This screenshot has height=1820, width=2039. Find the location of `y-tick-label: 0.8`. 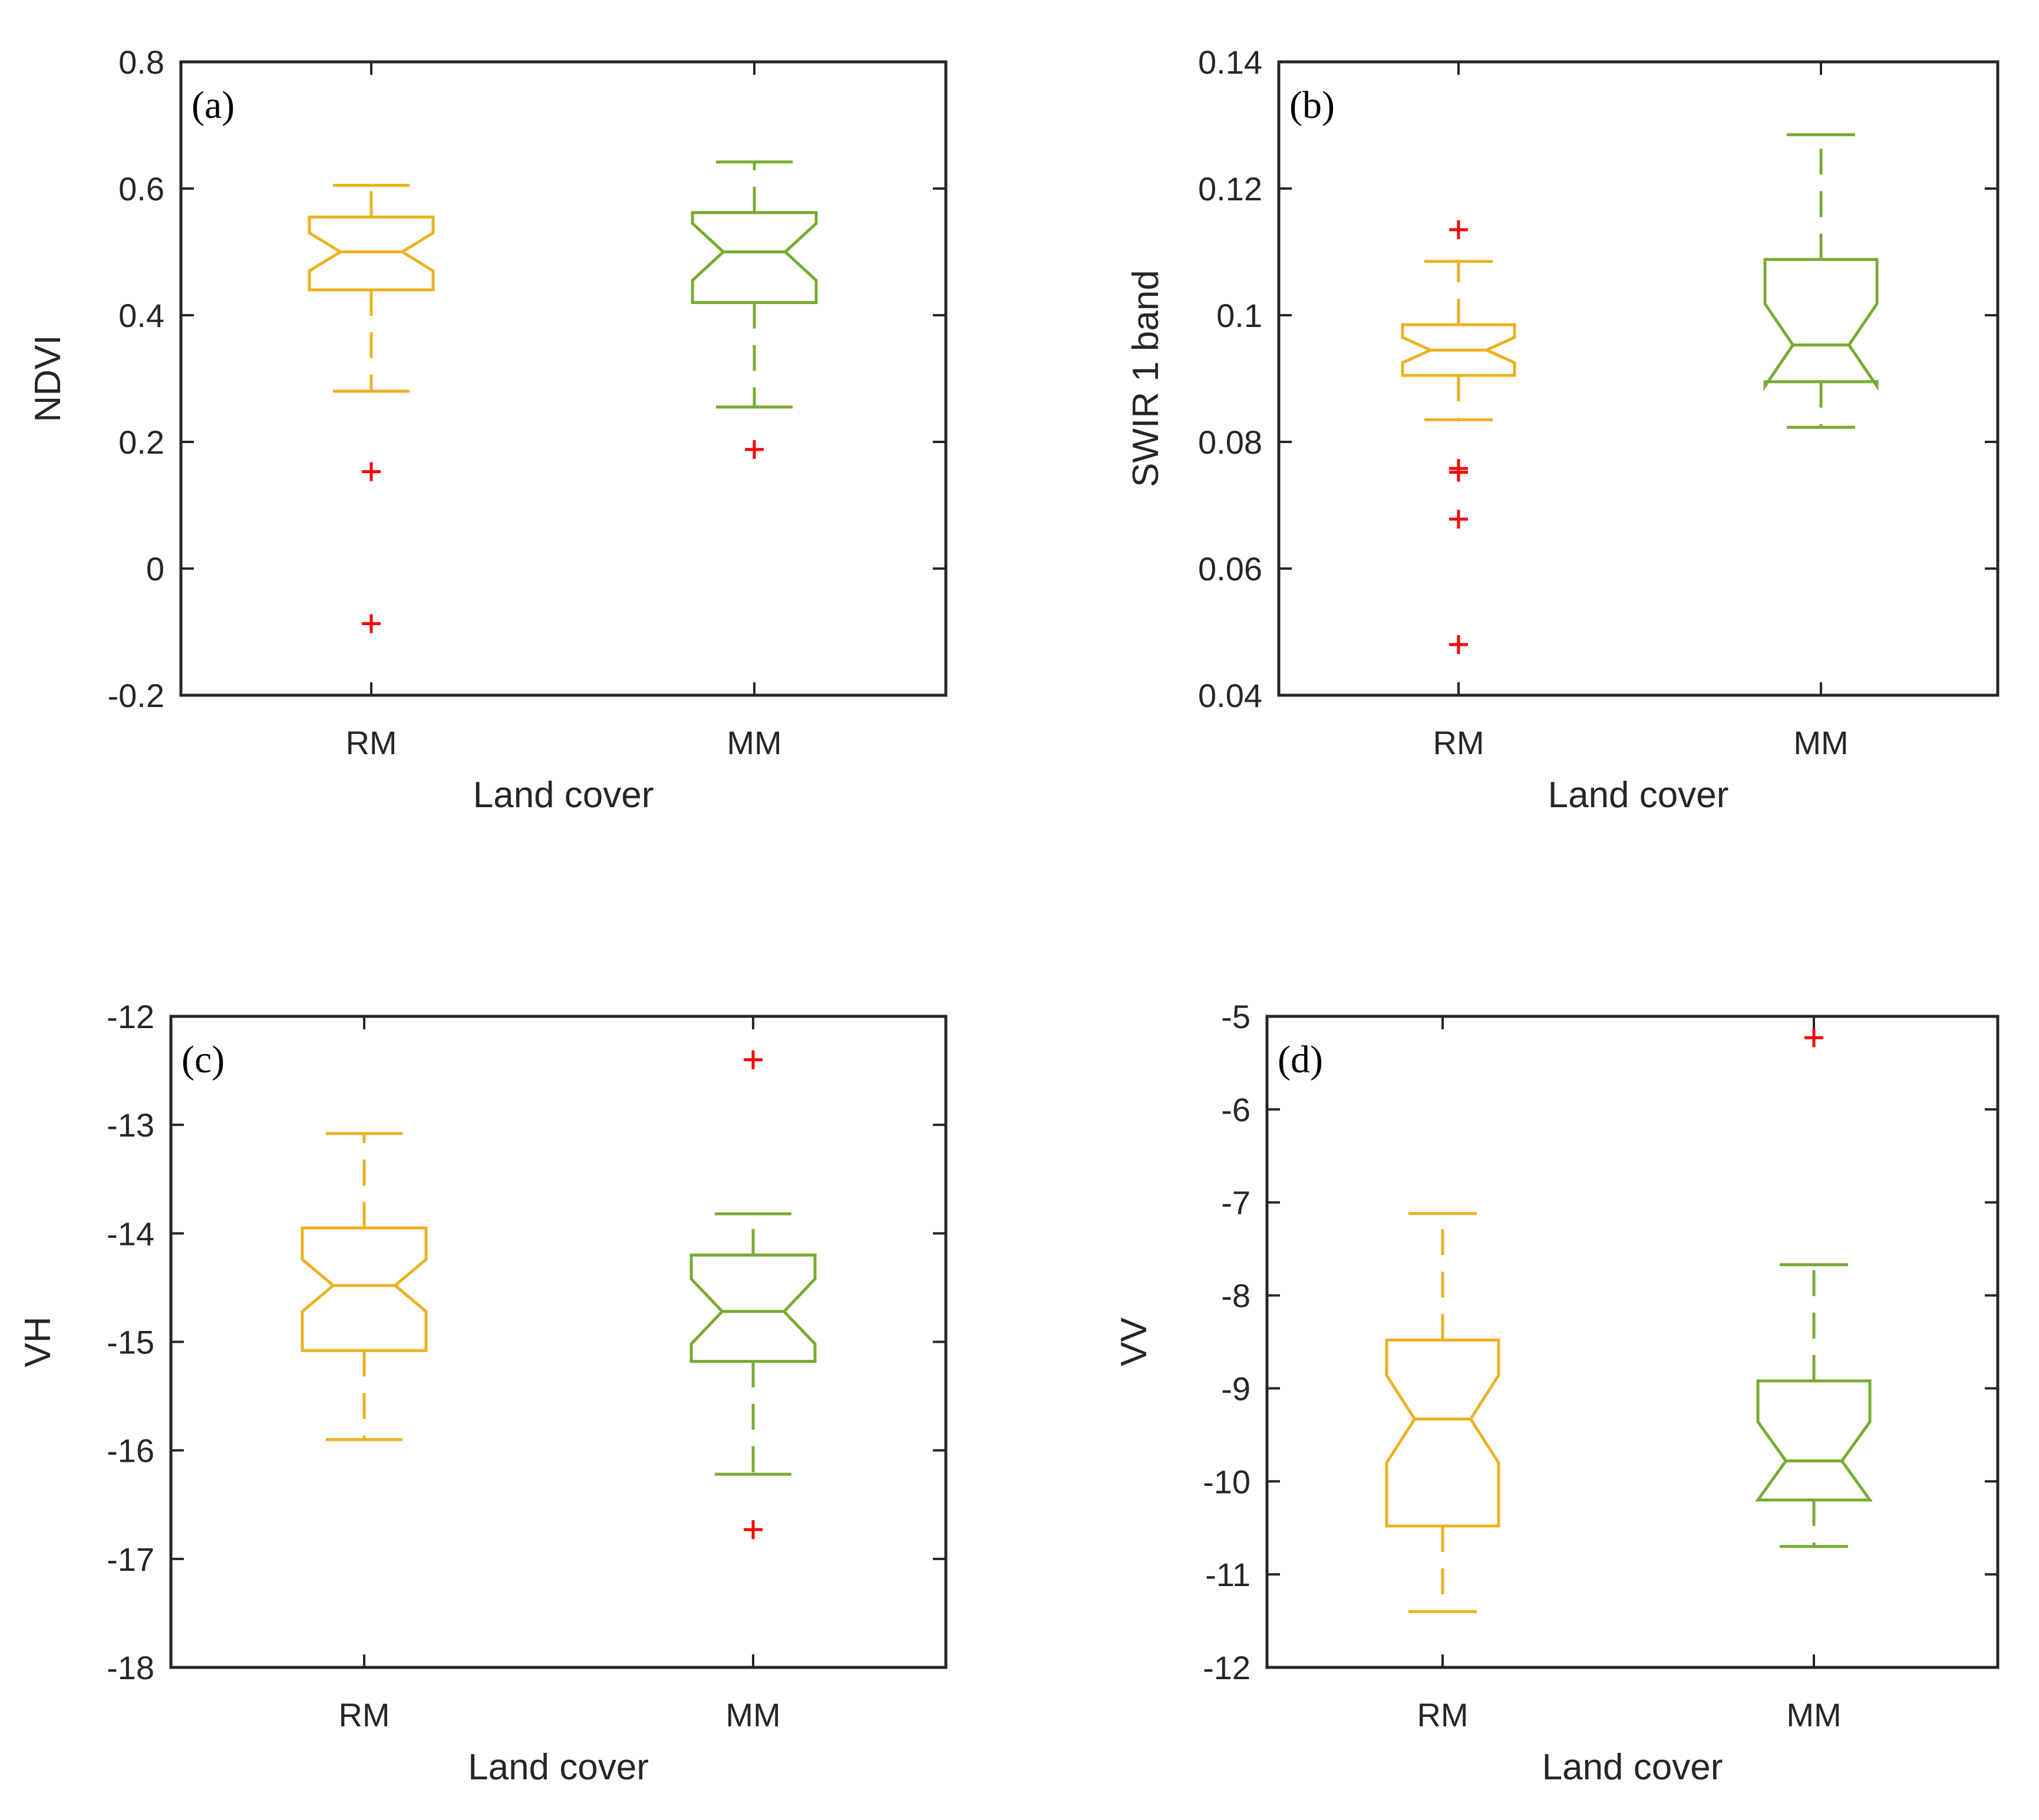

y-tick-label: 0.8 is located at coordinates (141, 62).